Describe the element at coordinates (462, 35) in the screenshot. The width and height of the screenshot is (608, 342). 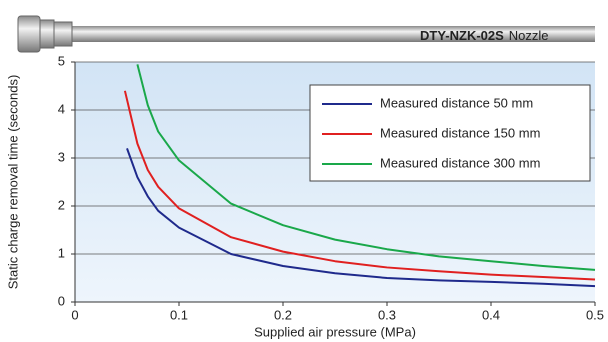
I see `model: DTY-NZK-02S` at that location.